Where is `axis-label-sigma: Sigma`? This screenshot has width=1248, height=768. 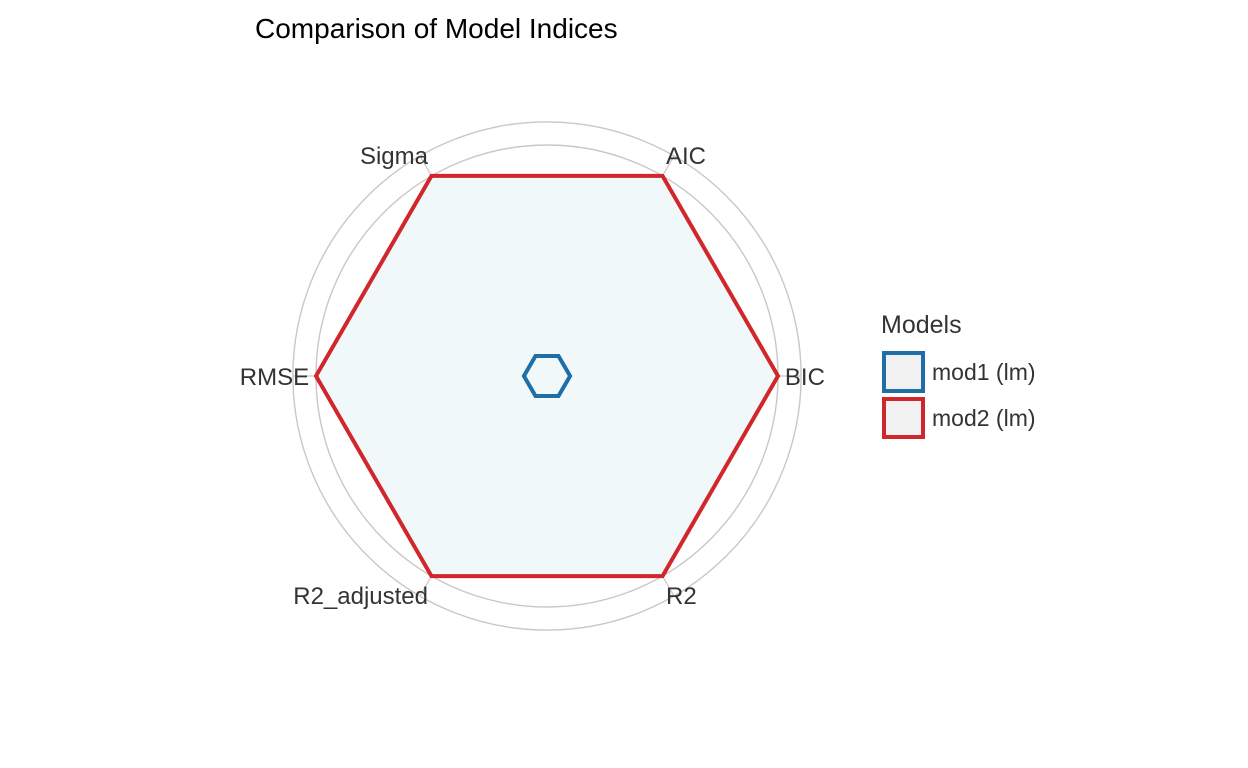 axis-label-sigma: Sigma is located at coordinates (394, 156).